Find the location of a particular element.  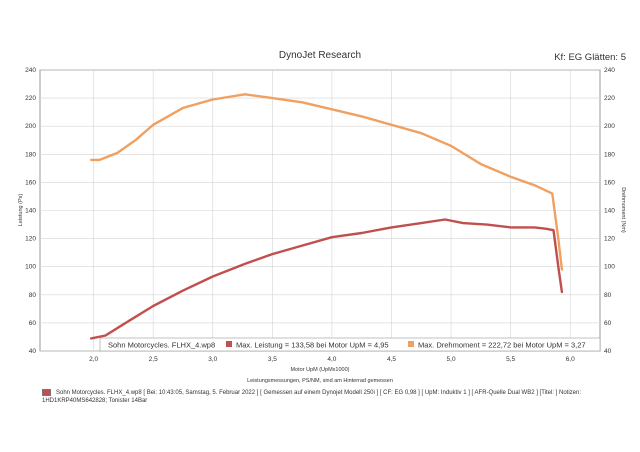

y-tick-right: 160 is located at coordinates (609, 182).